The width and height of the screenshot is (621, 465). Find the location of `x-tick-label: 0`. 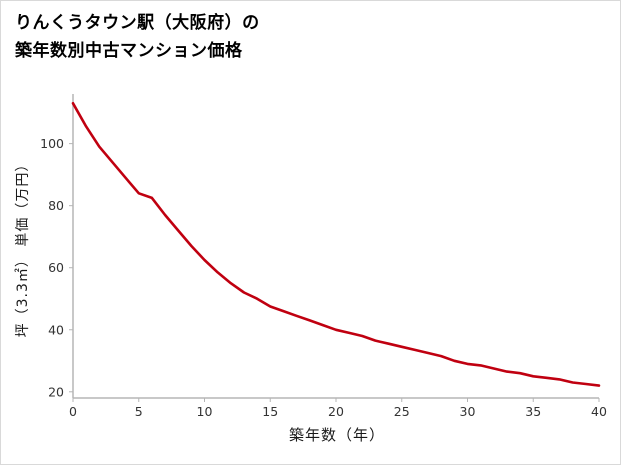

x-tick-label: 0 is located at coordinates (73, 411).